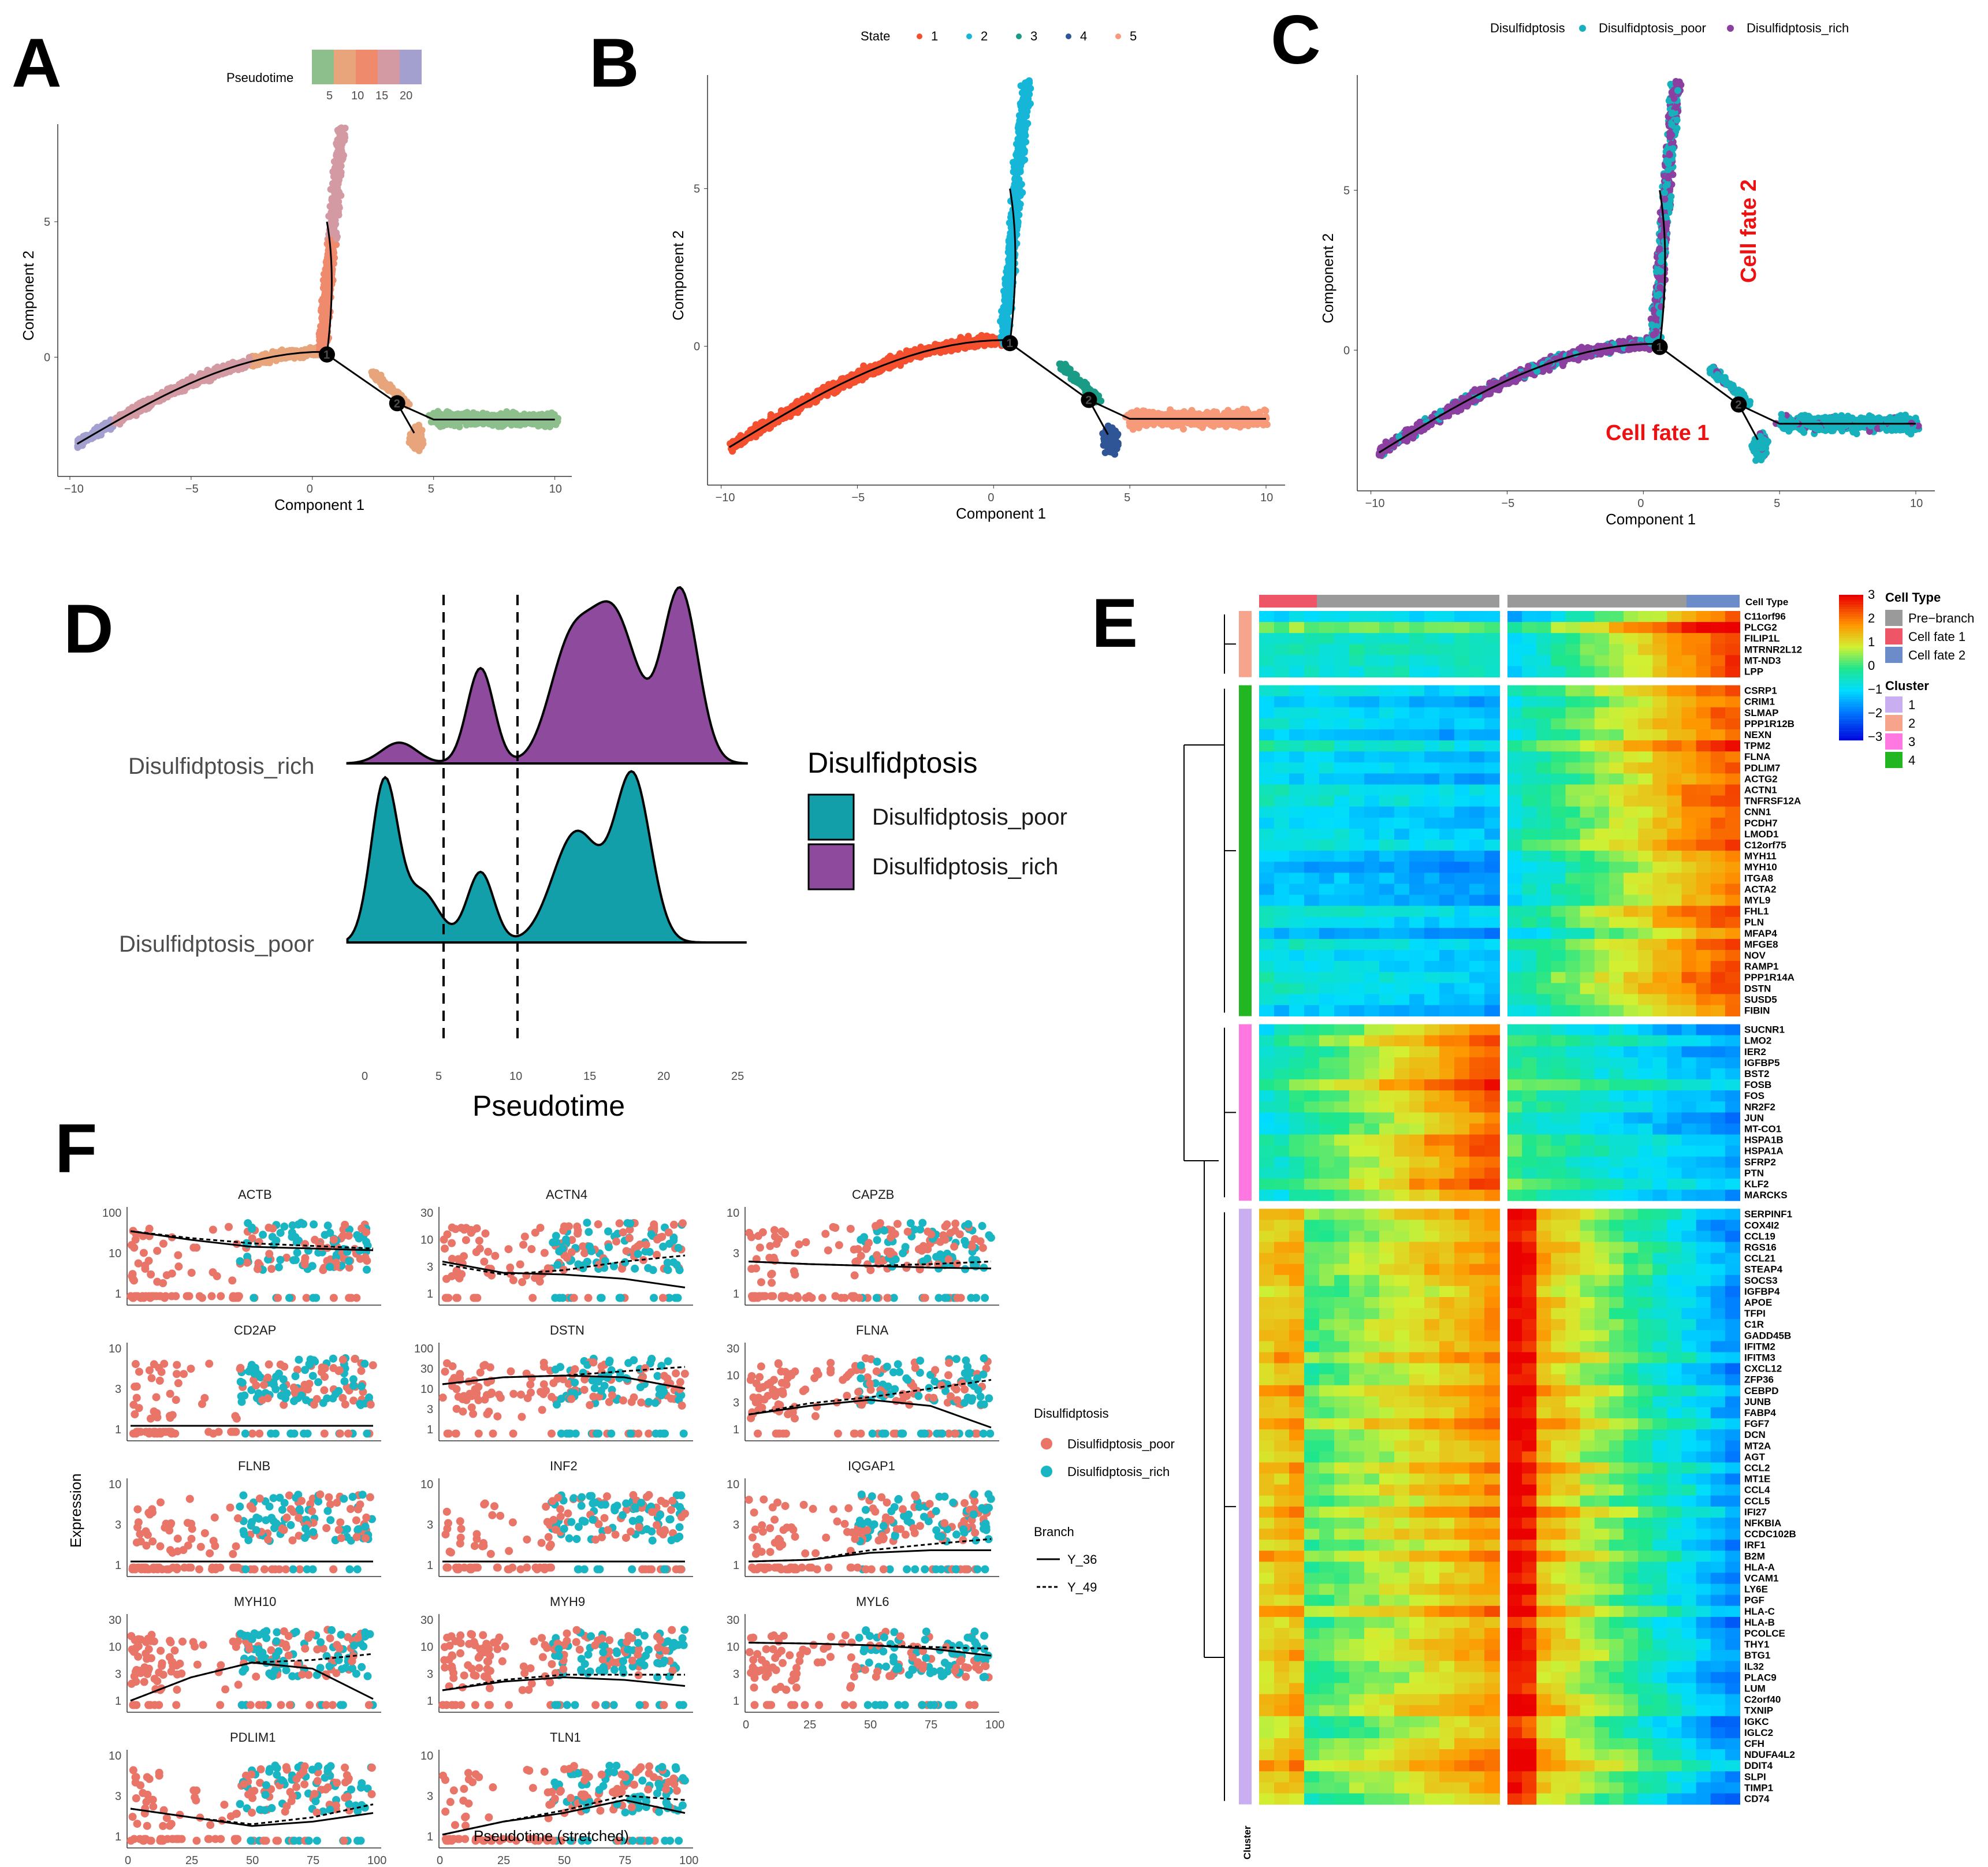 Image resolution: width=1988 pixels, height=1867 pixels. I want to click on state-legend-label-2: 2, so click(985, 36).